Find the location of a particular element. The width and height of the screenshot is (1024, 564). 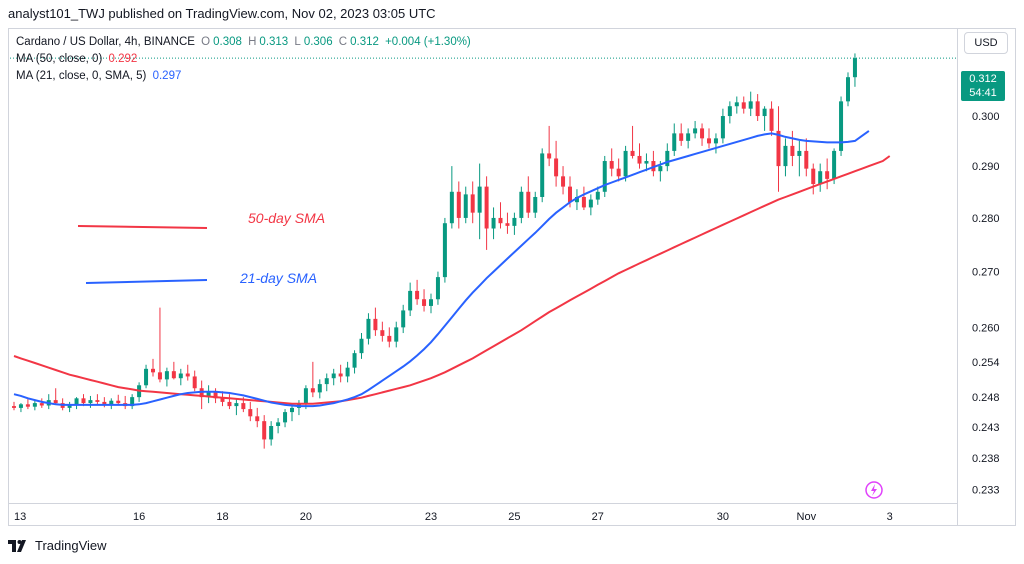

y-tick-label: 0.243 is located at coordinates (986, 428).